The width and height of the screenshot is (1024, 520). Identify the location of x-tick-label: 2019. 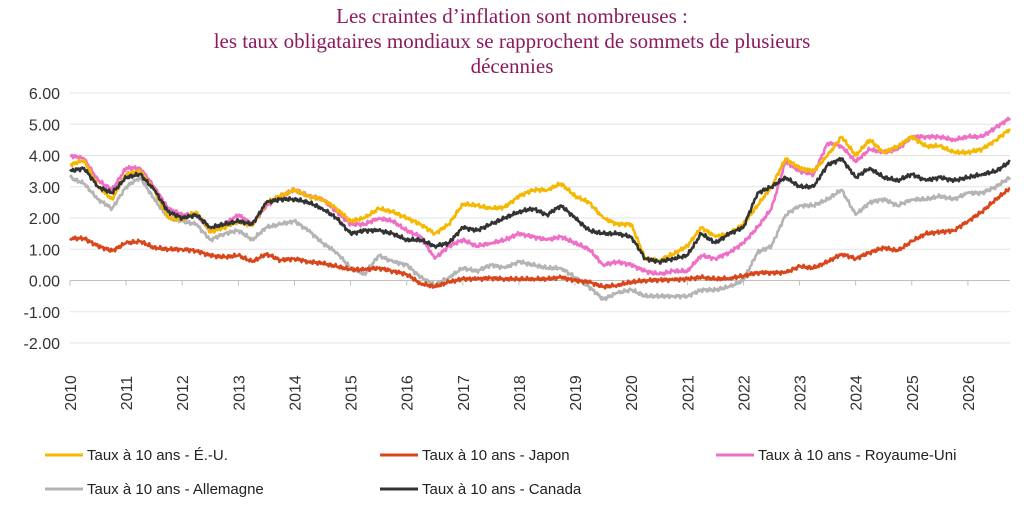
(576, 393).